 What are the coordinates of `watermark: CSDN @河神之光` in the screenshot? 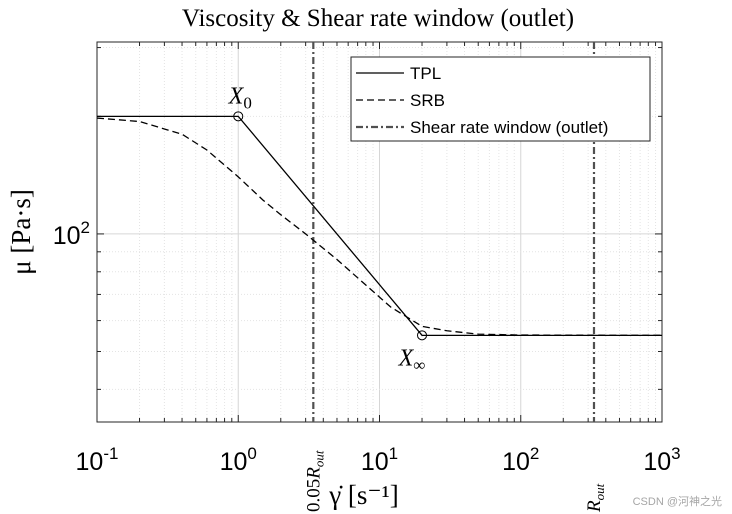 It's located at (677, 501).